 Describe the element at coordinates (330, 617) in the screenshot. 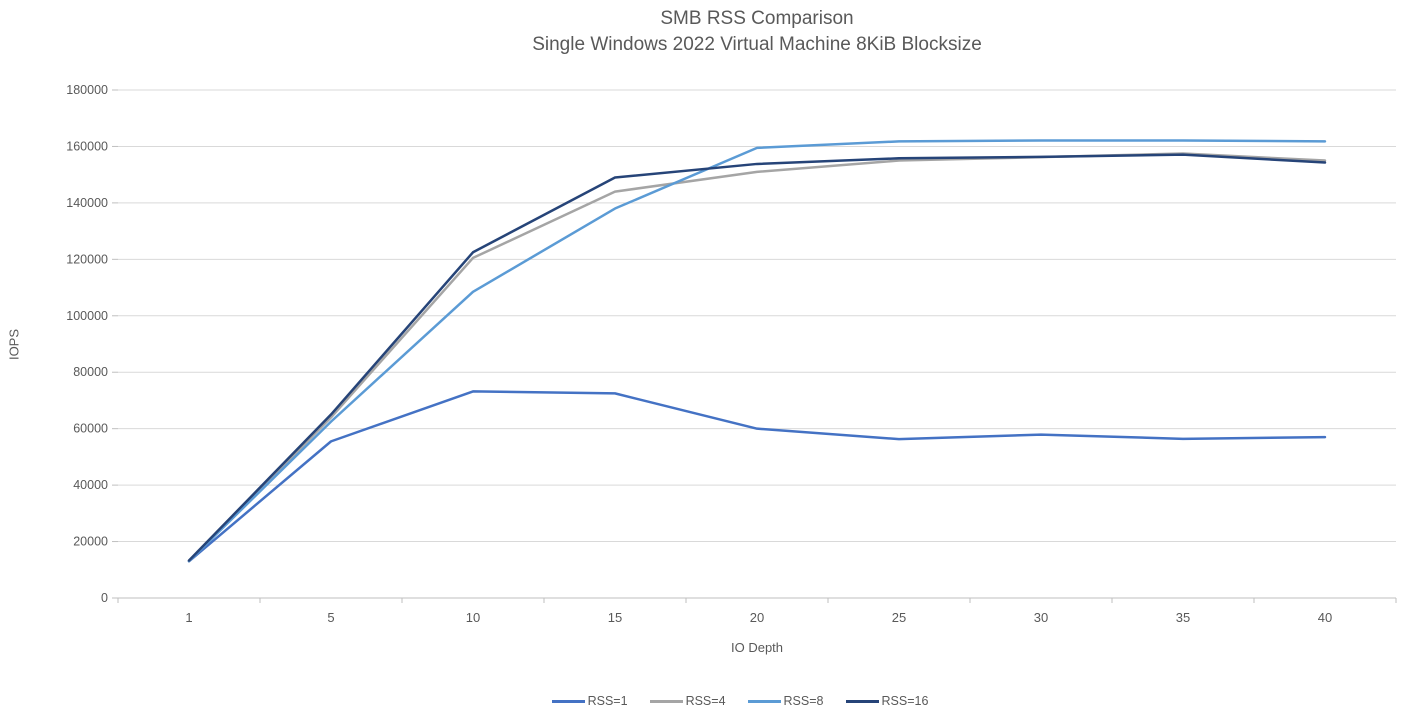

I see `x-tick-label: 5` at that location.